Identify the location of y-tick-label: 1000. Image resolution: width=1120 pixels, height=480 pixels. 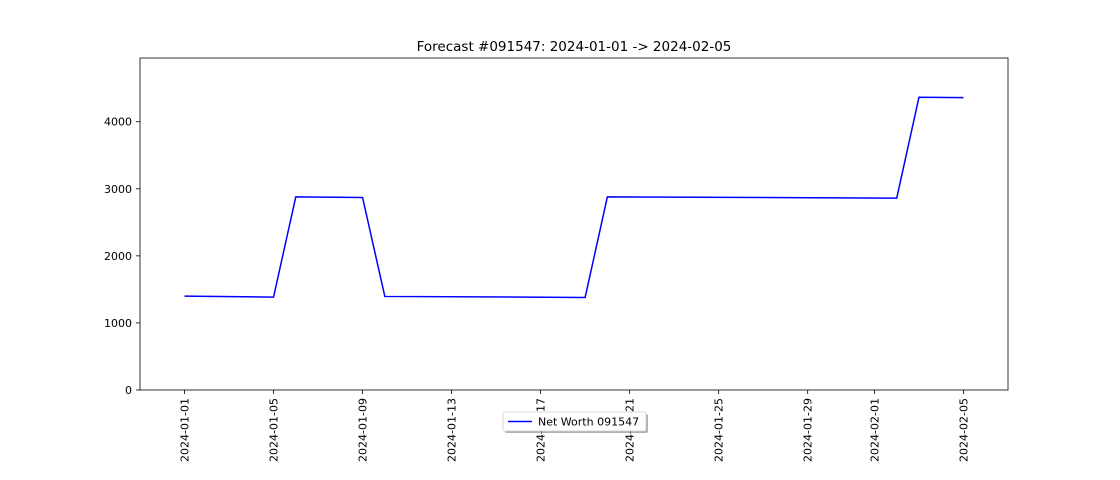
(118, 323).